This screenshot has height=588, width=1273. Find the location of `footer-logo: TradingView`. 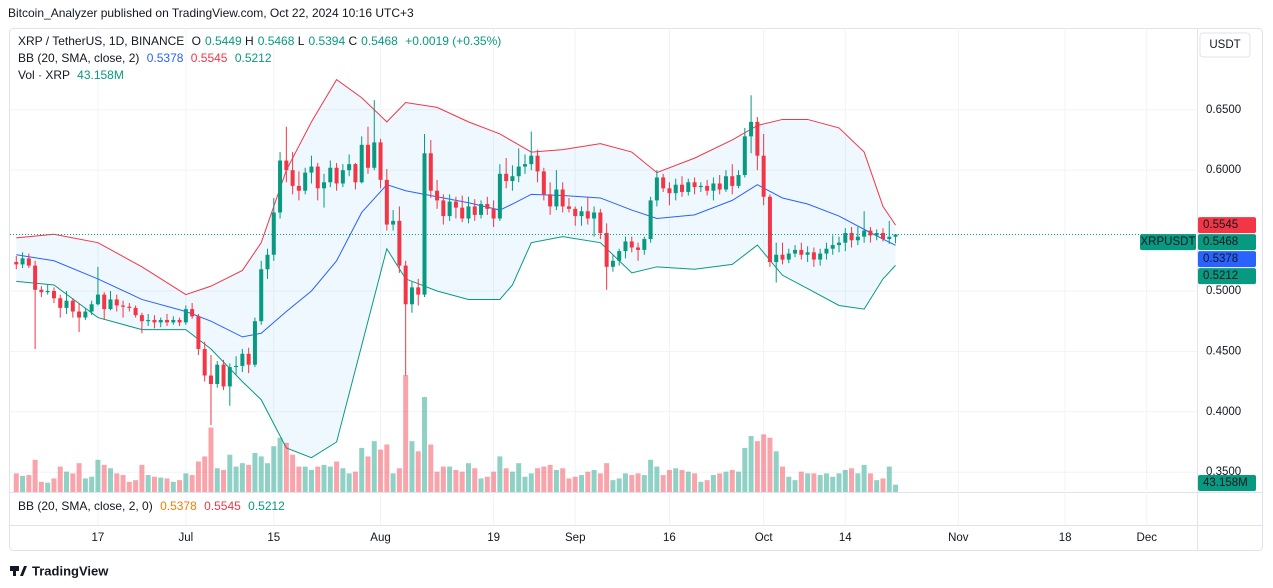

footer-logo: TradingView is located at coordinates (59, 570).